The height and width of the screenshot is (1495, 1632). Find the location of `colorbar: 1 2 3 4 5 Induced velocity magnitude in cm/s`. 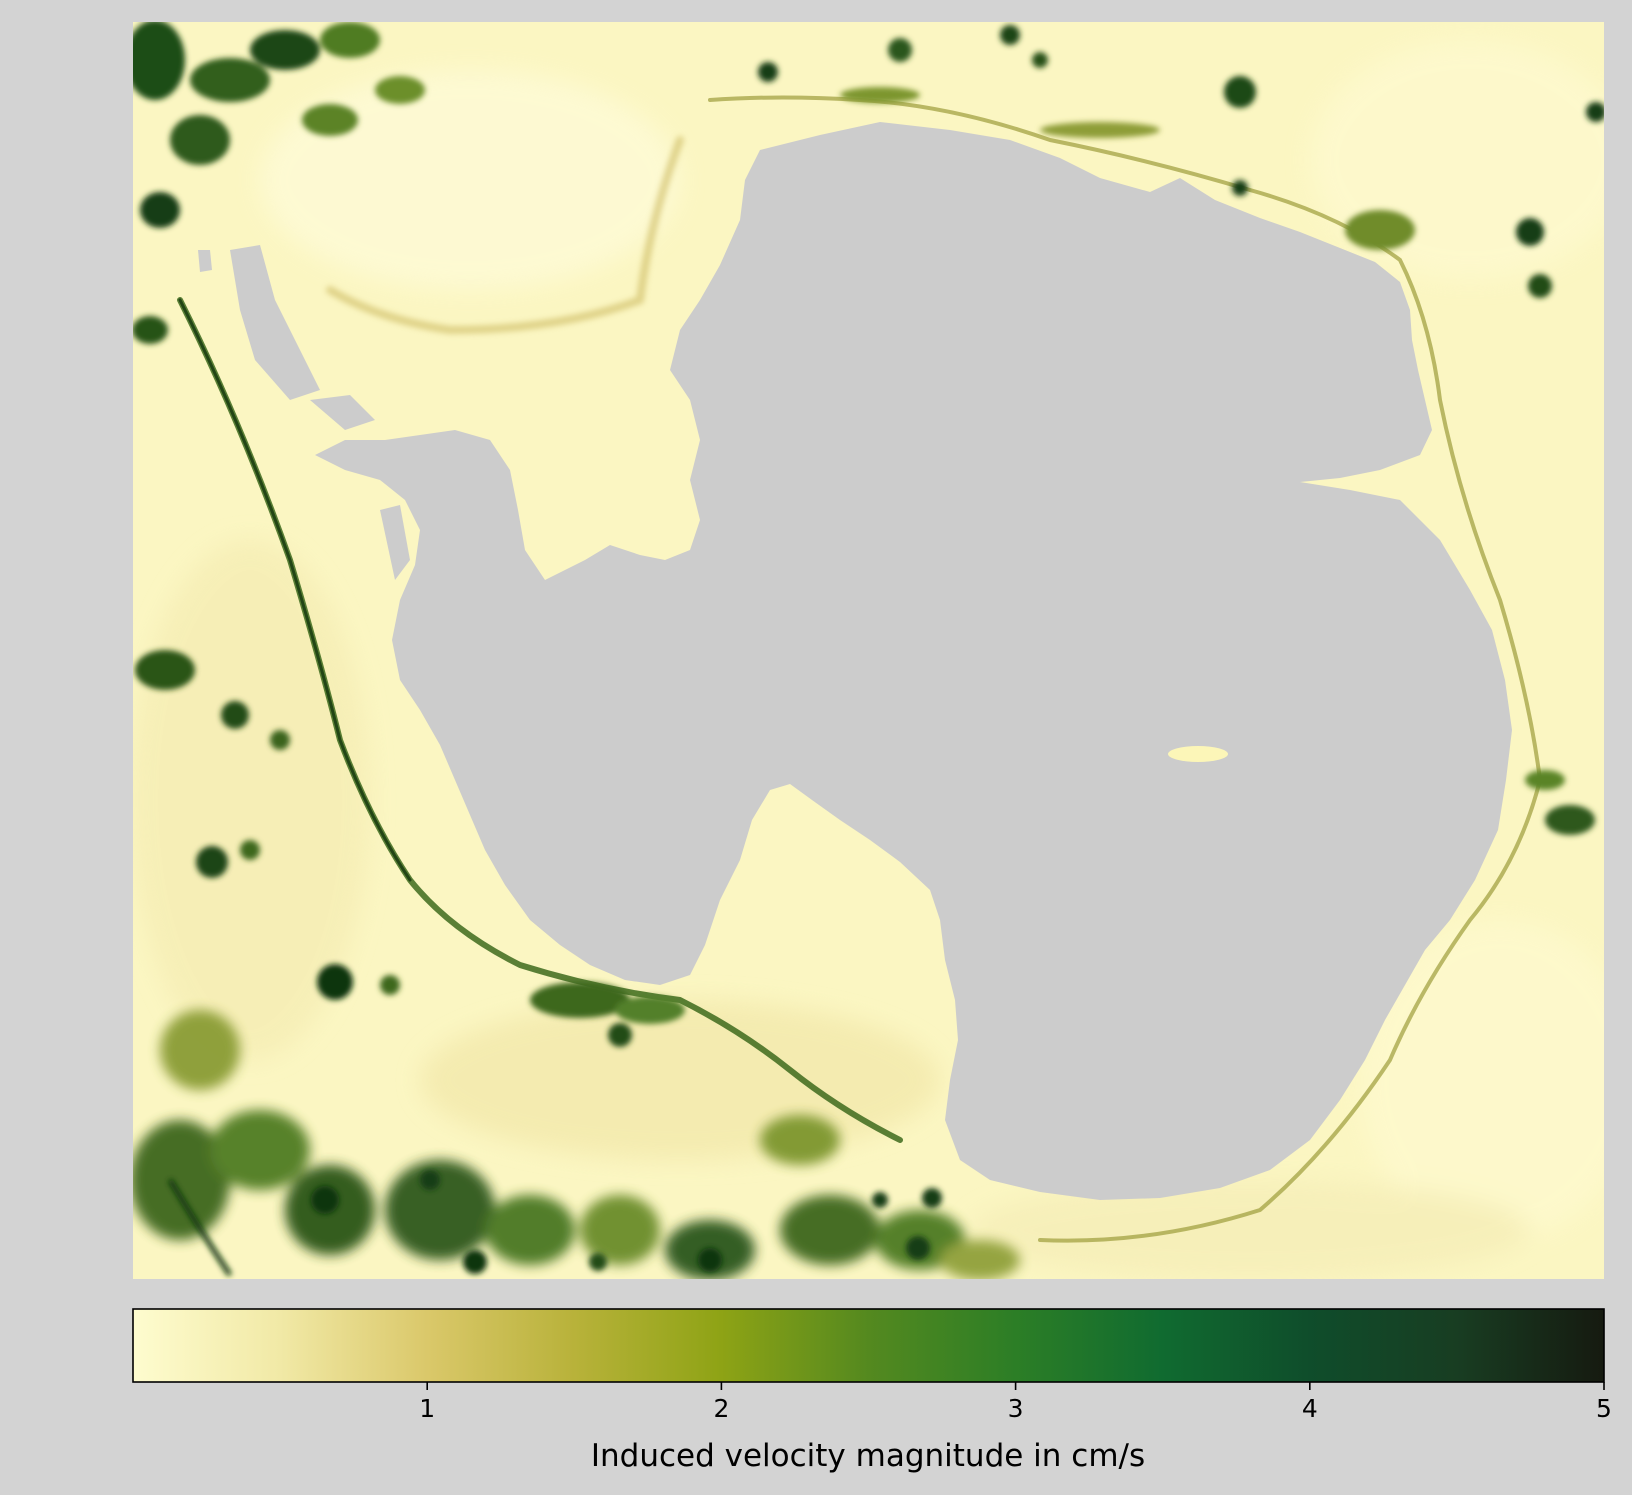

colorbar: 1 2 3 4 5 Induced velocity magnitude in cm/s is located at coordinates (872, 1391).